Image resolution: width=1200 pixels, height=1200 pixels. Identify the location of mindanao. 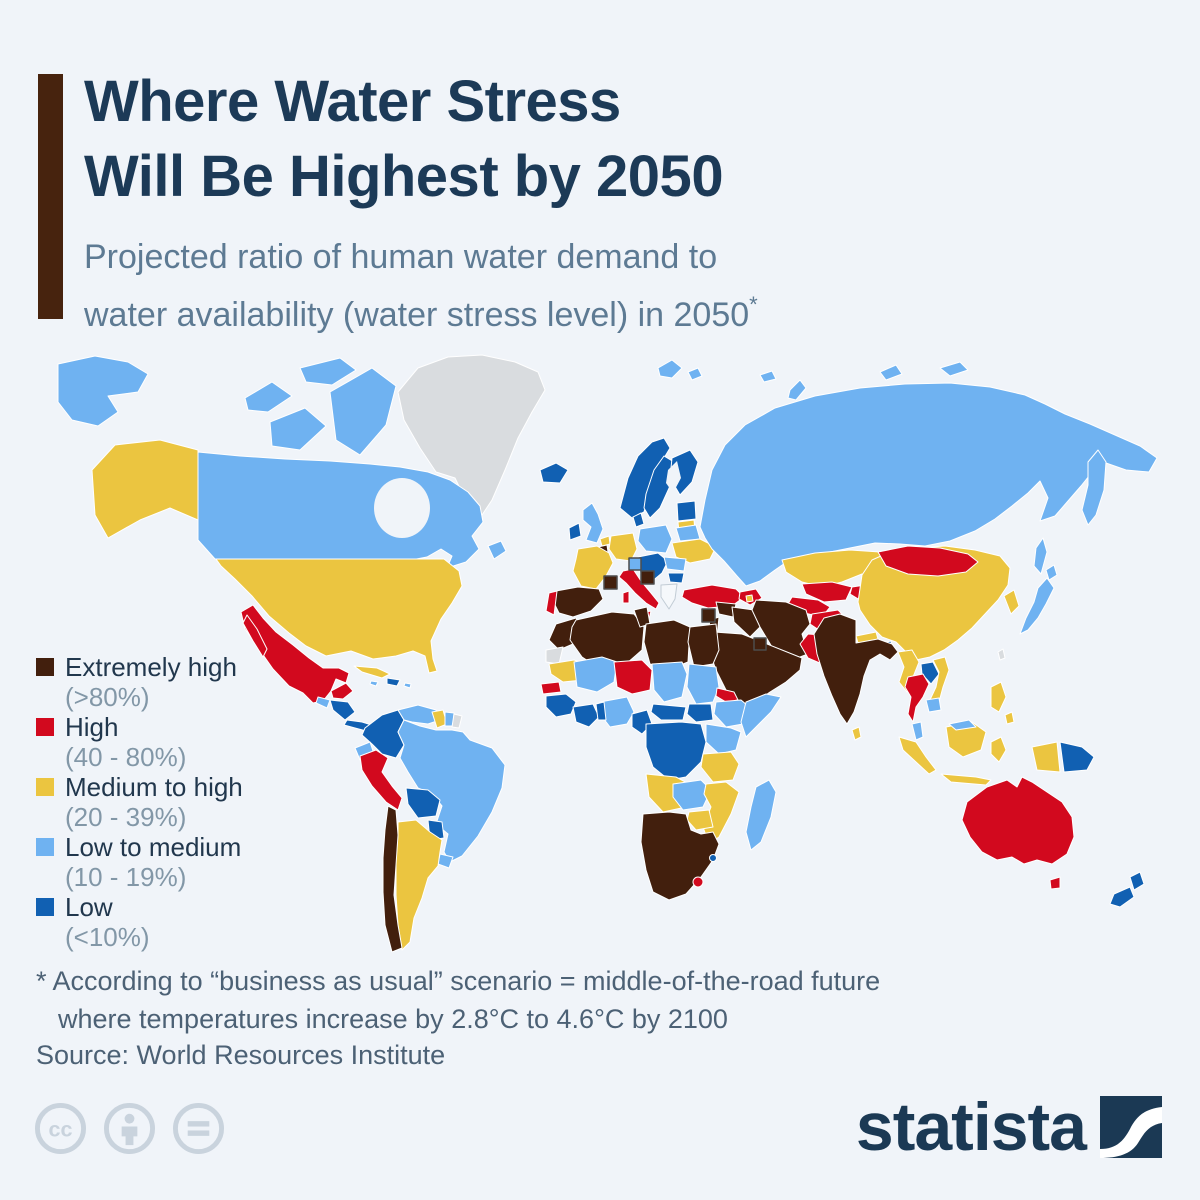
(1009, 718).